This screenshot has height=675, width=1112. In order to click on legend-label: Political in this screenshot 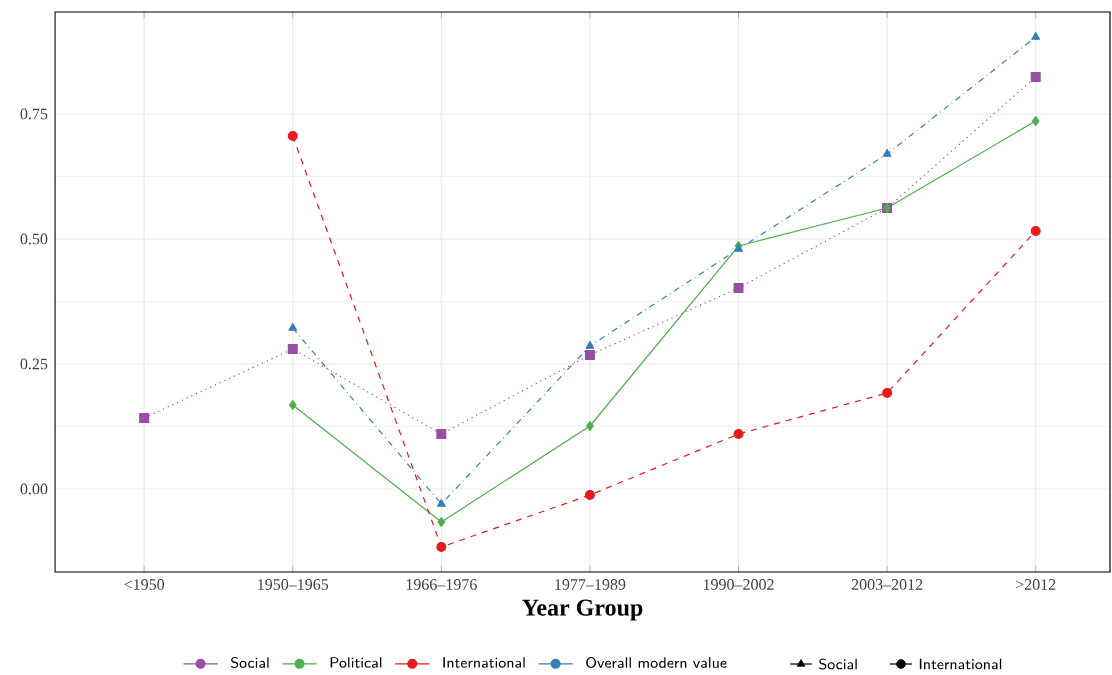, I will do `click(356, 662)`.